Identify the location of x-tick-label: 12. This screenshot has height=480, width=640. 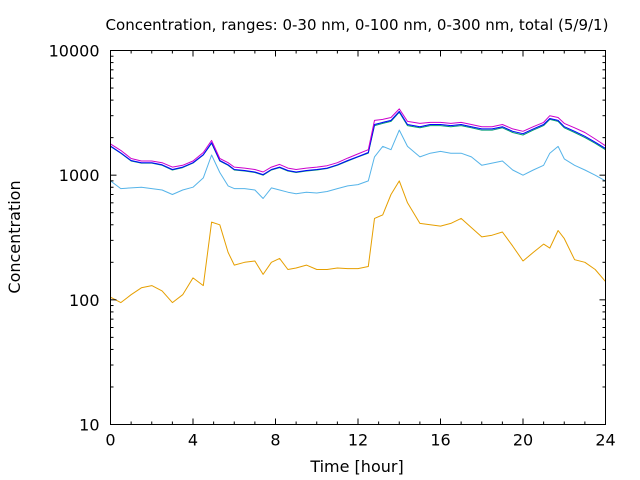
(358, 440).